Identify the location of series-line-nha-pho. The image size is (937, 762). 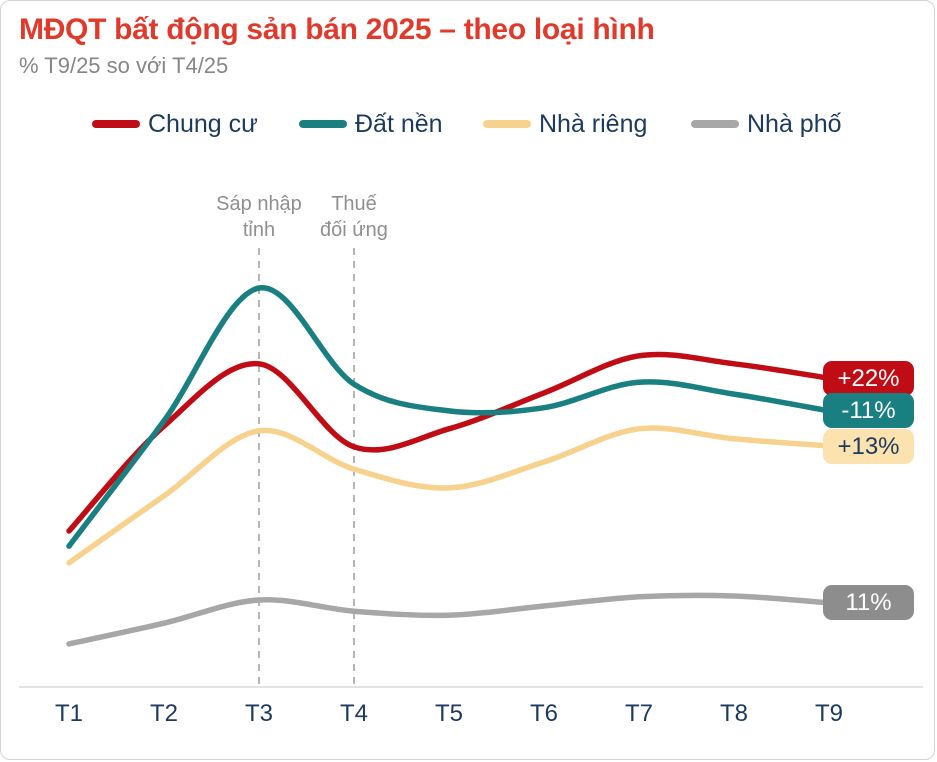
(449, 619).